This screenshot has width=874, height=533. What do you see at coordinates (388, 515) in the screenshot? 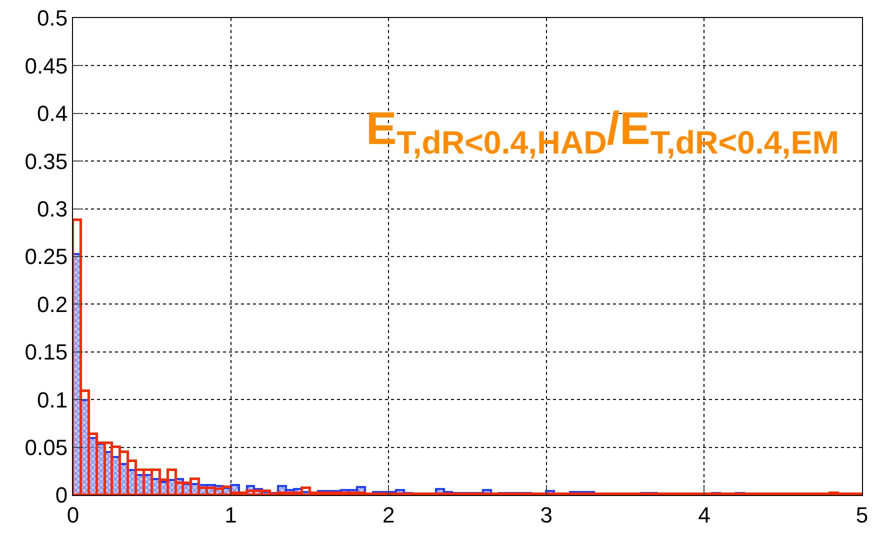
I see `x-tick-label: 2` at bounding box center [388, 515].